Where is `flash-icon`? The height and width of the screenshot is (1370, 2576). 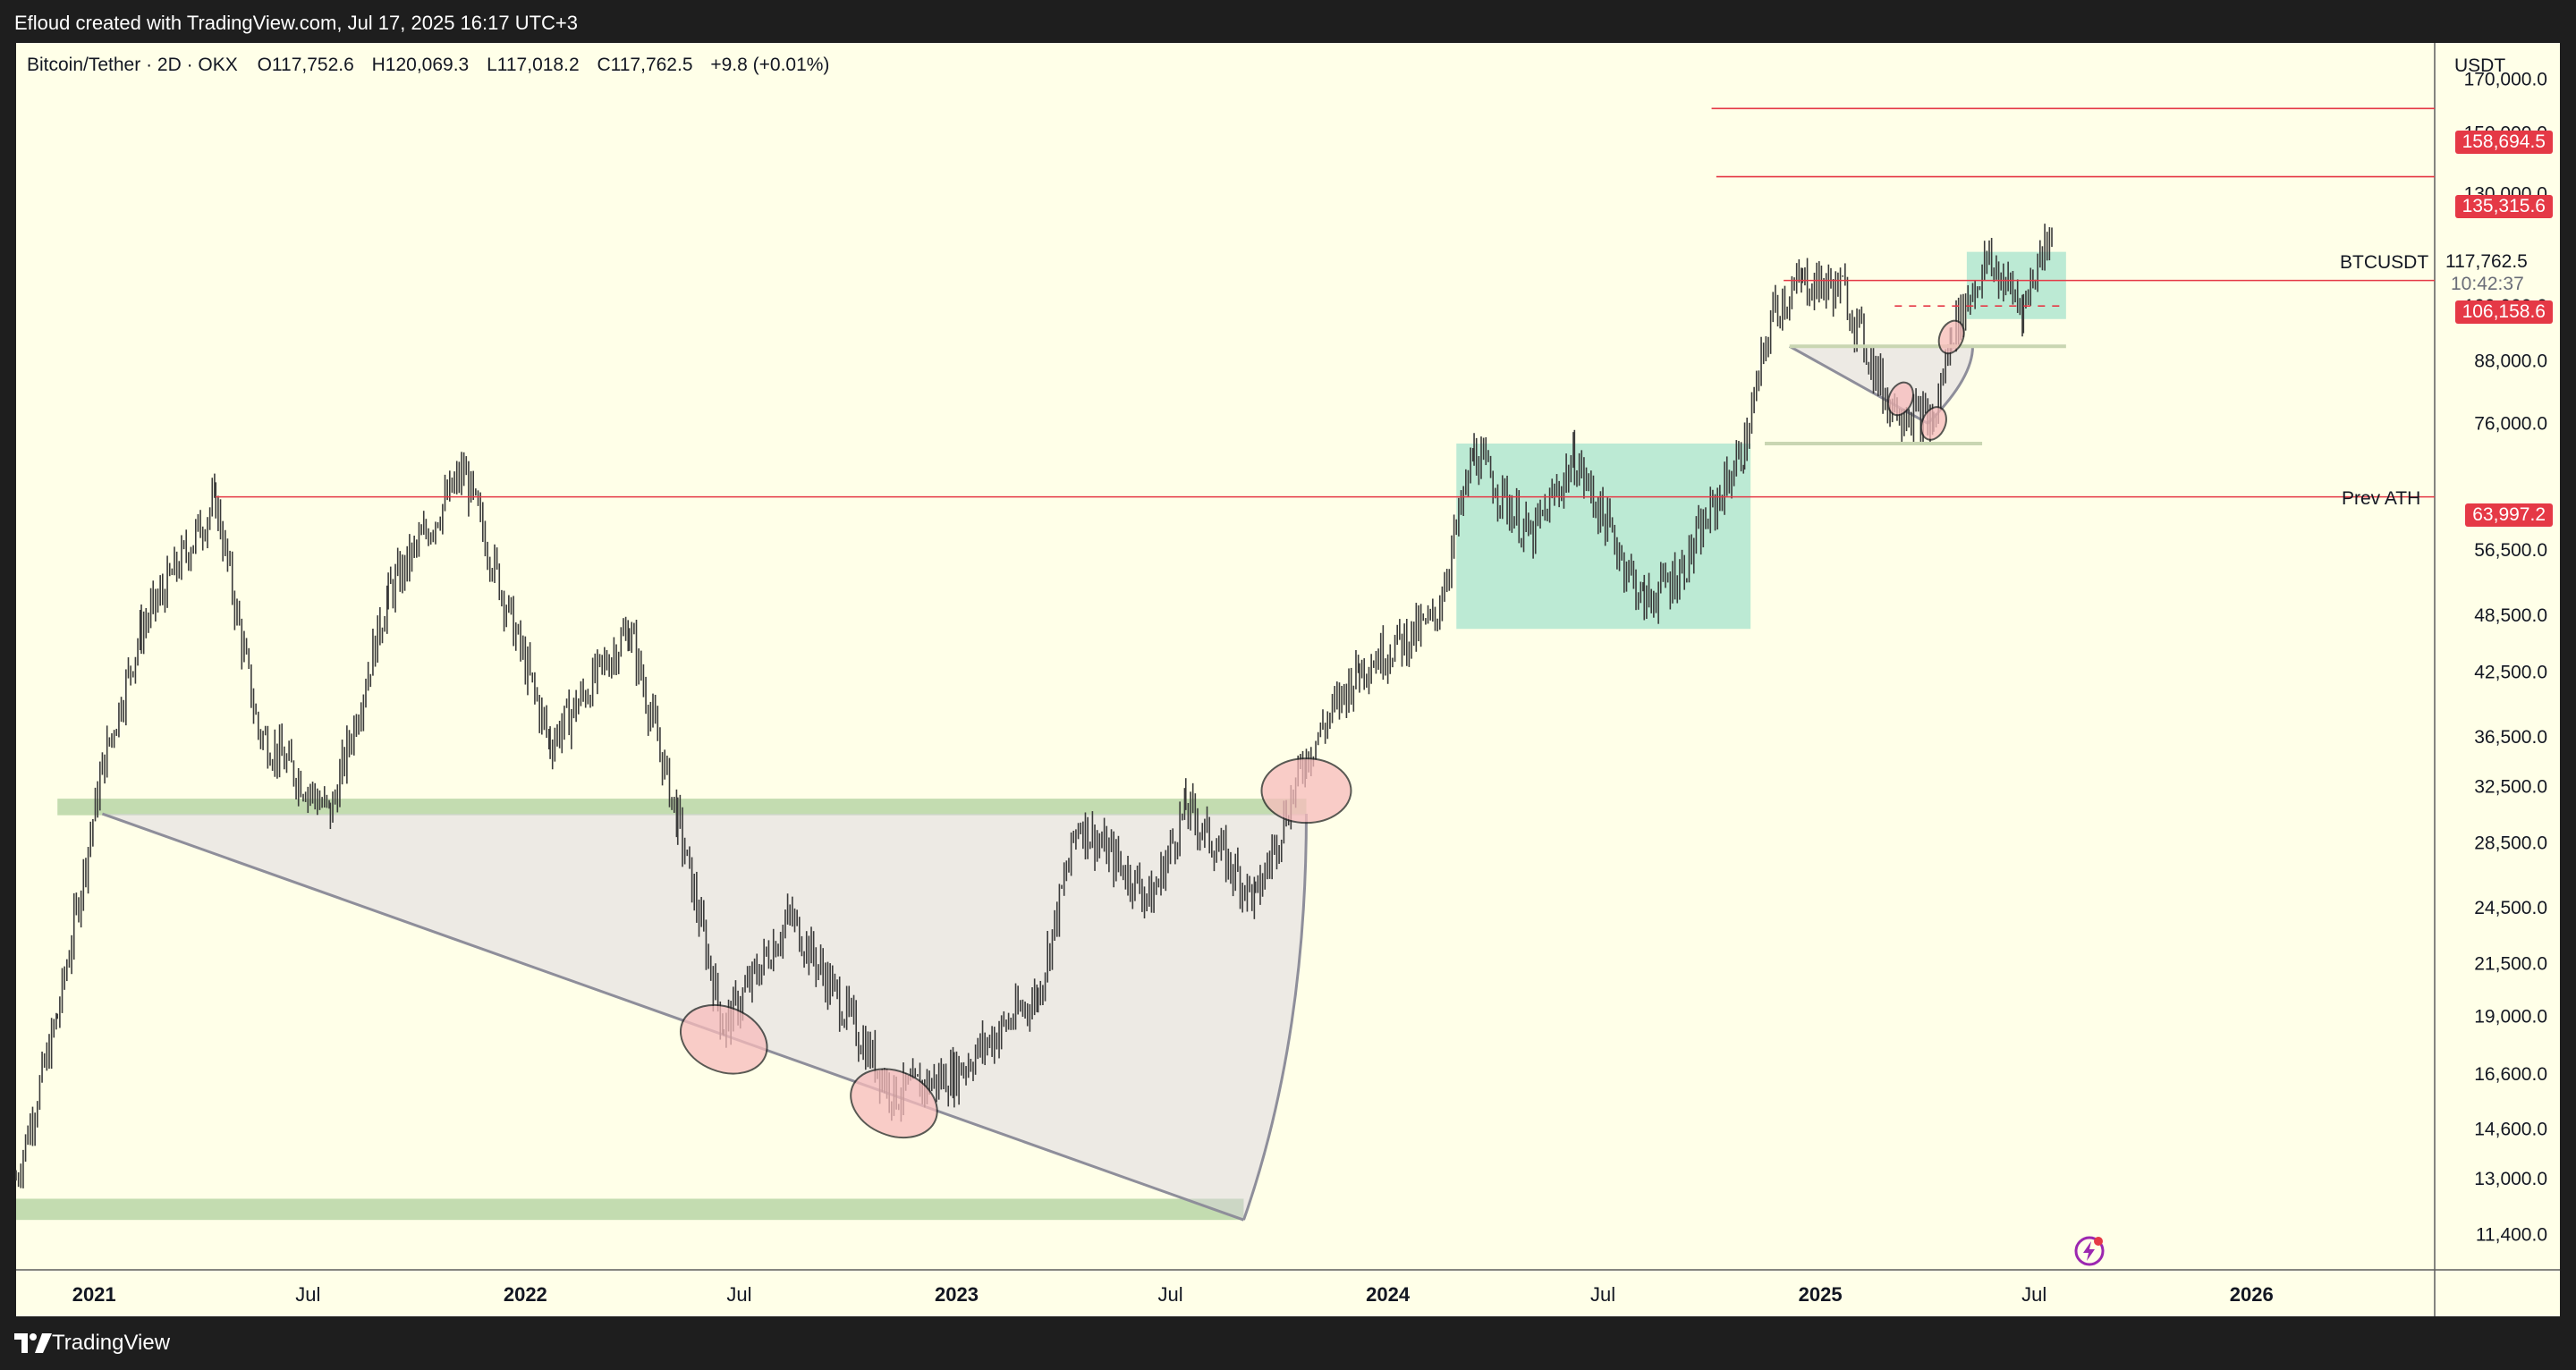
flash-icon is located at coordinates (2089, 1251).